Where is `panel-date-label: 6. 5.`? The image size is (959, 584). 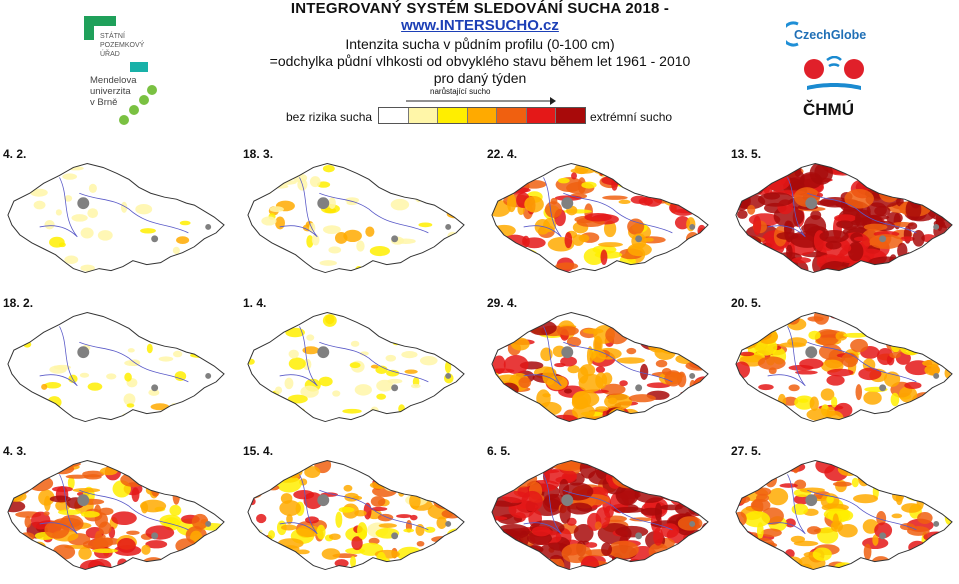 panel-date-label: 6. 5. is located at coordinates (499, 451).